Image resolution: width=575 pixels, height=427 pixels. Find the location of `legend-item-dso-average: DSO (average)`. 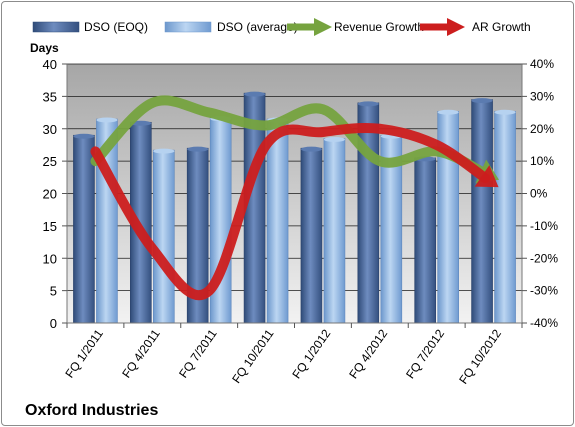

legend-item-dso-average: DSO (average) is located at coordinates (231, 27).